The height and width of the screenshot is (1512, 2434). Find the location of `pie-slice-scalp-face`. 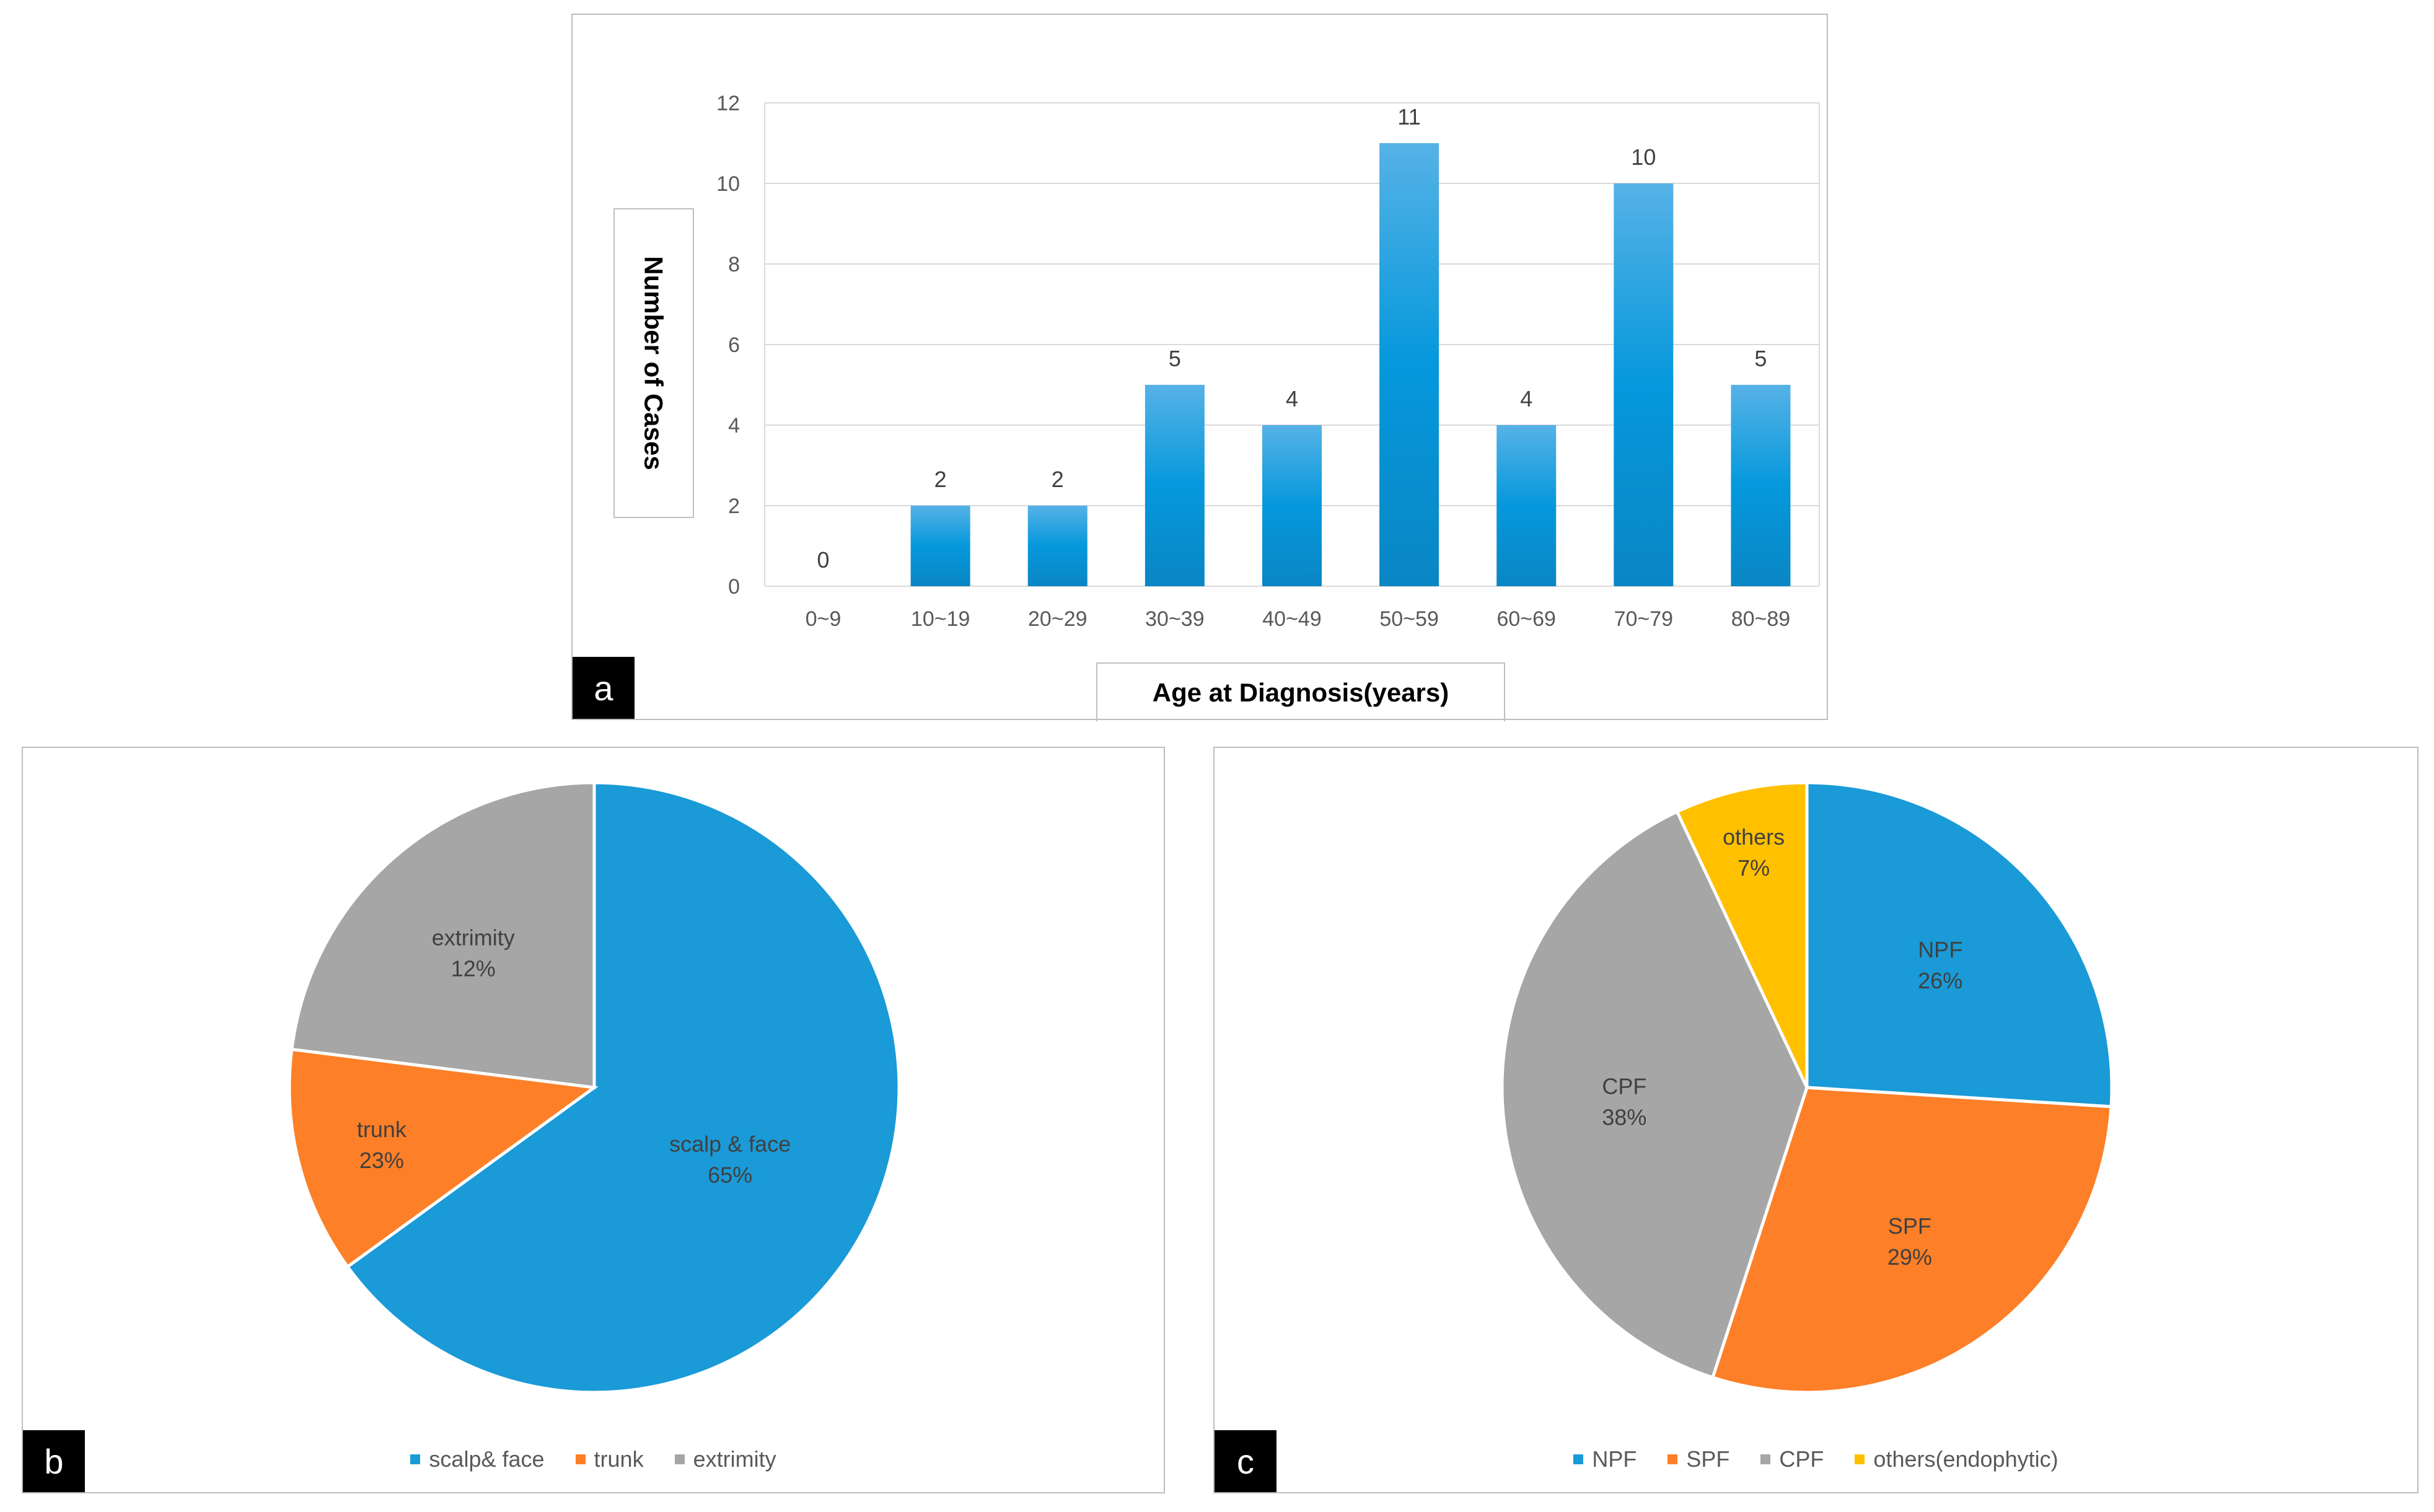

pie-slice-scalp-face is located at coordinates (623, 1087).